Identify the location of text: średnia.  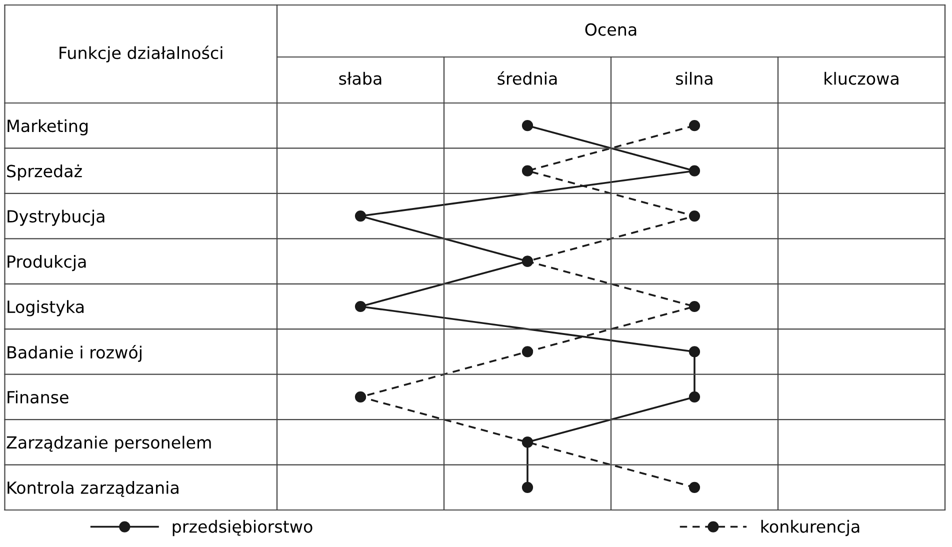
(527, 78).